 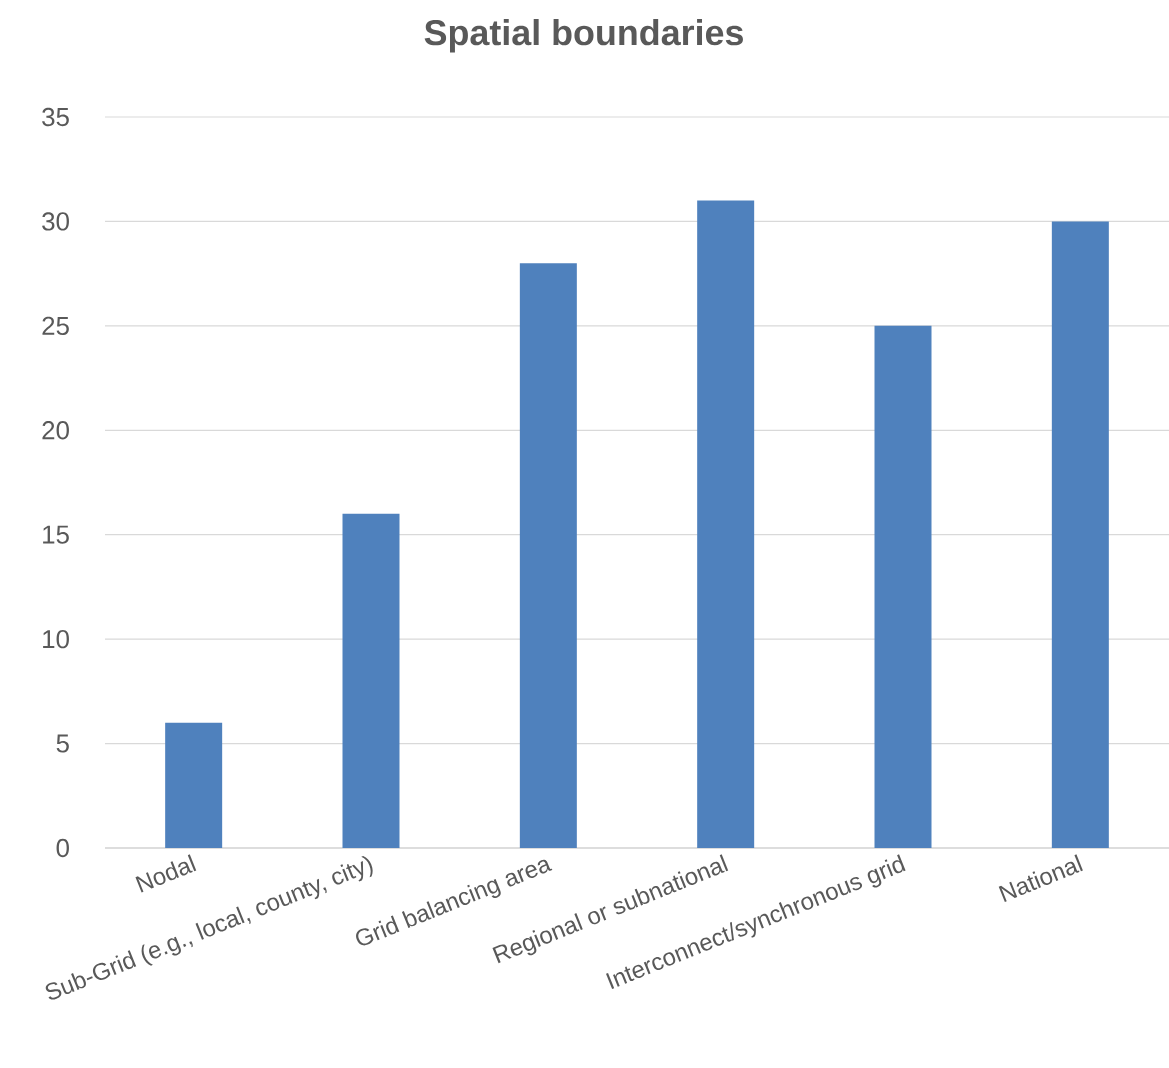 What do you see at coordinates (55, 430) in the screenshot?
I see `y-tick-label: 20` at bounding box center [55, 430].